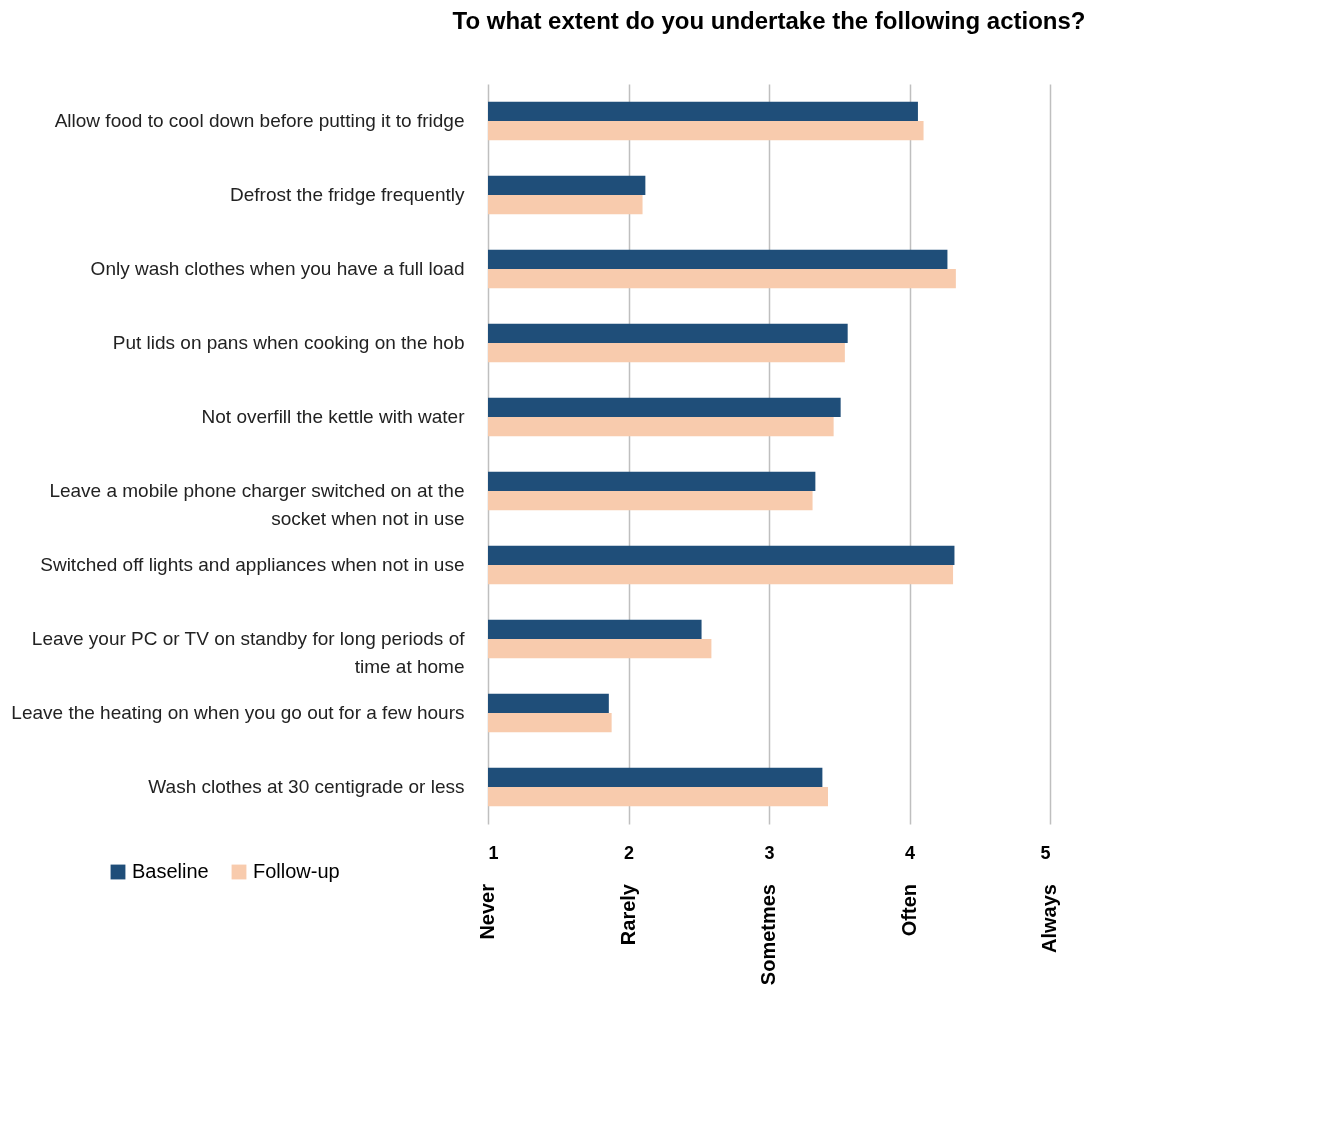  I want to click on chart-title: To what extent do you undertake the following actions?, so click(769, 20).